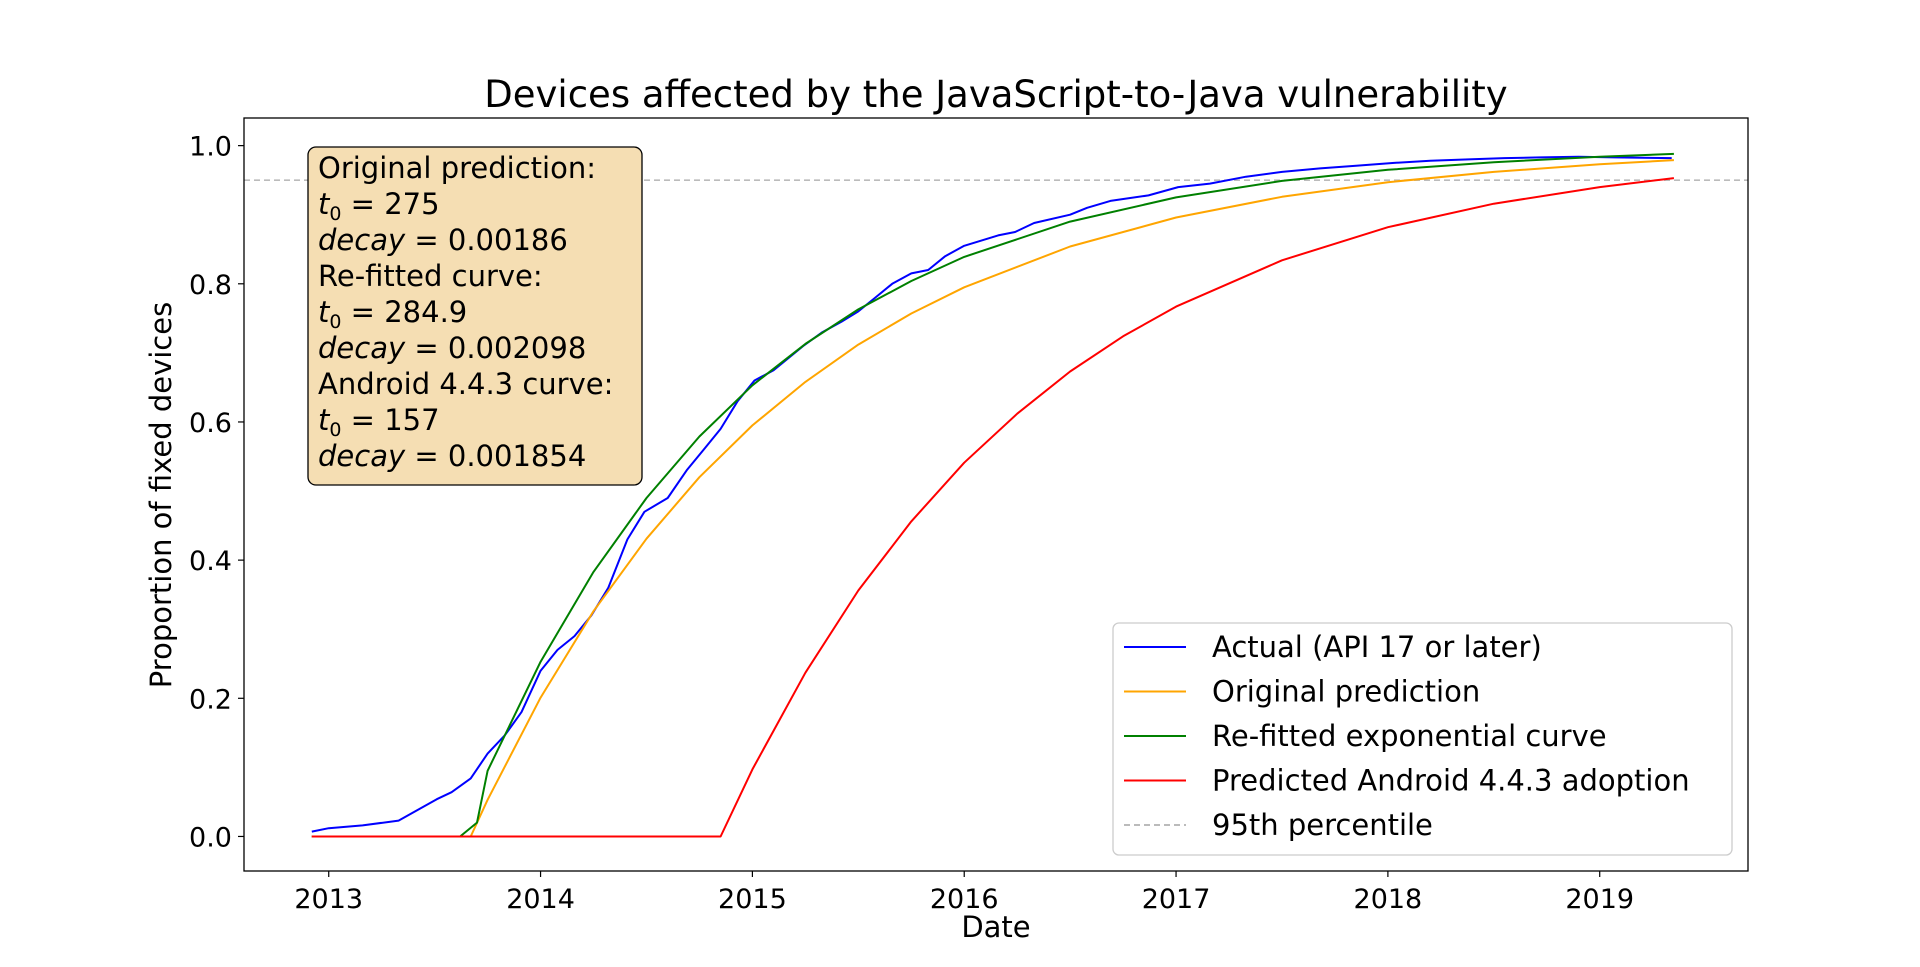 The width and height of the screenshot is (1920, 967). What do you see at coordinates (210, 285) in the screenshot?
I see `y-tick-label: 0.8` at bounding box center [210, 285].